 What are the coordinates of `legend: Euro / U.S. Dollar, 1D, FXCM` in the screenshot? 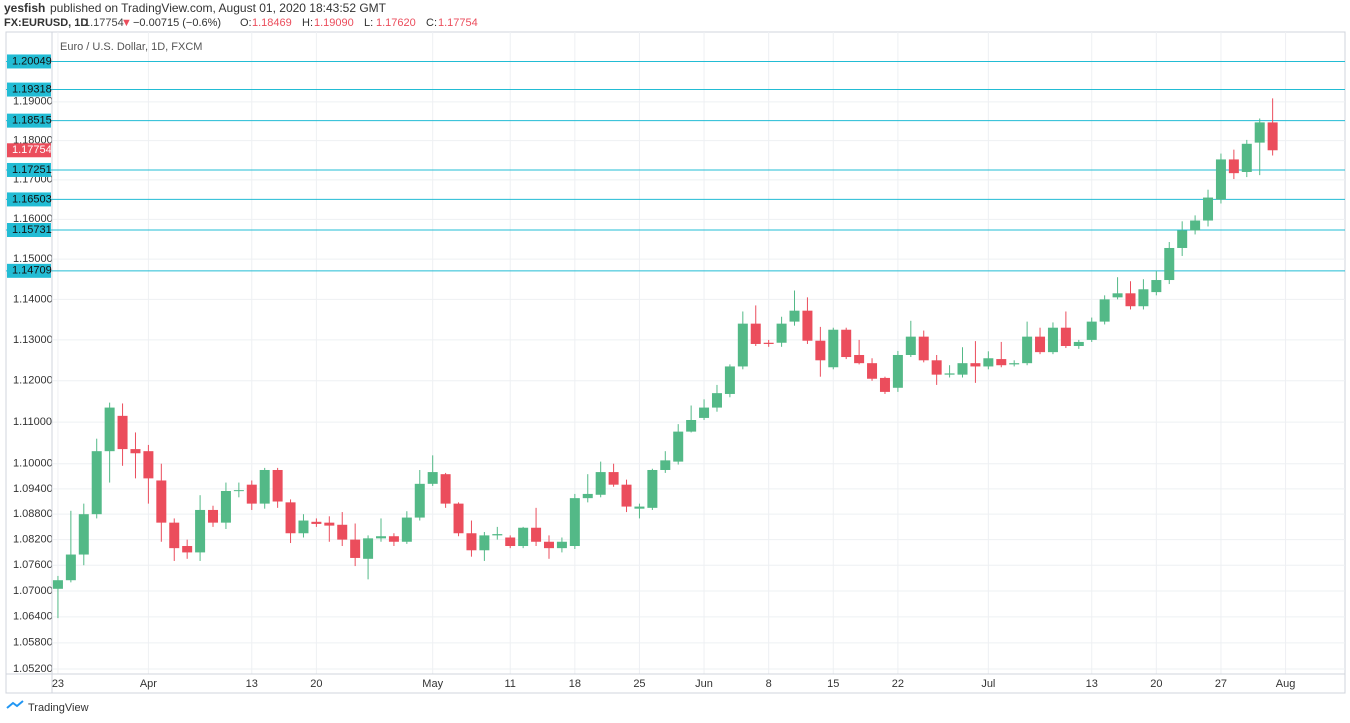 It's located at (131, 47).